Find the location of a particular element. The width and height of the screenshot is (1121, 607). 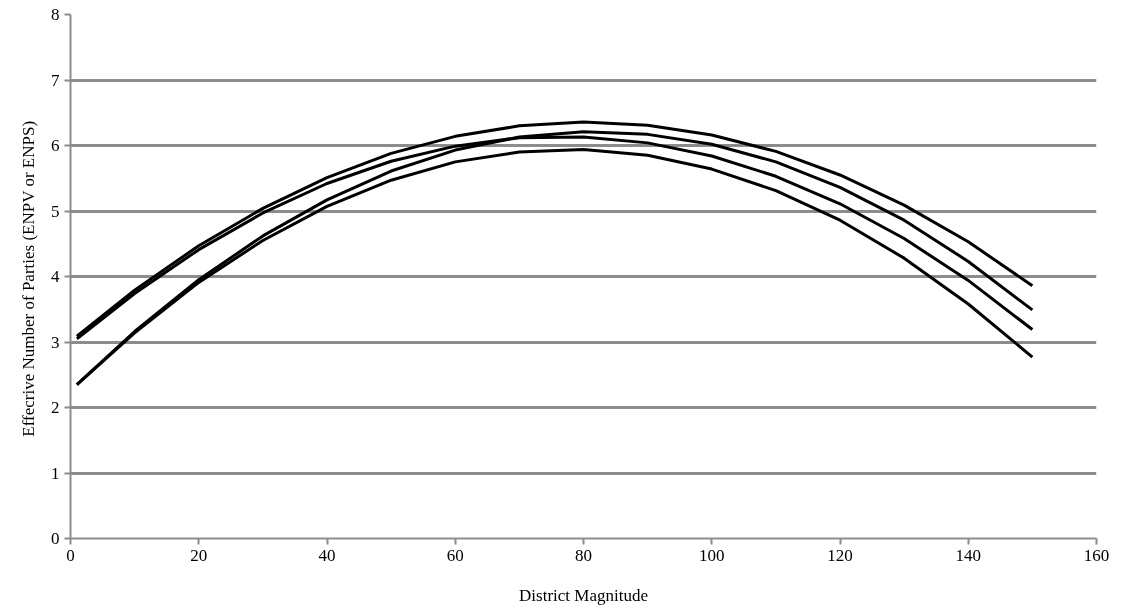

y-tick-label: 6 is located at coordinates (55, 145).